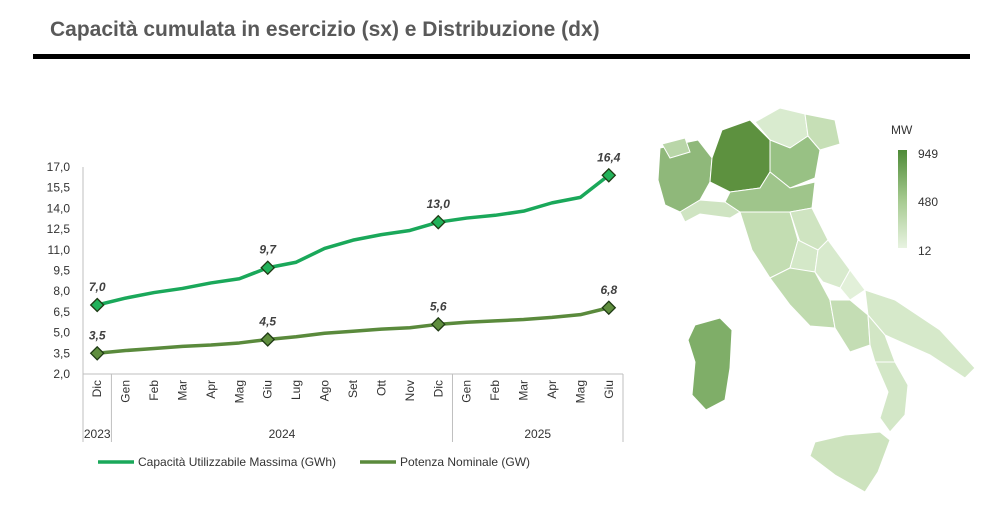  I want to click on title-underline, so click(501, 56).